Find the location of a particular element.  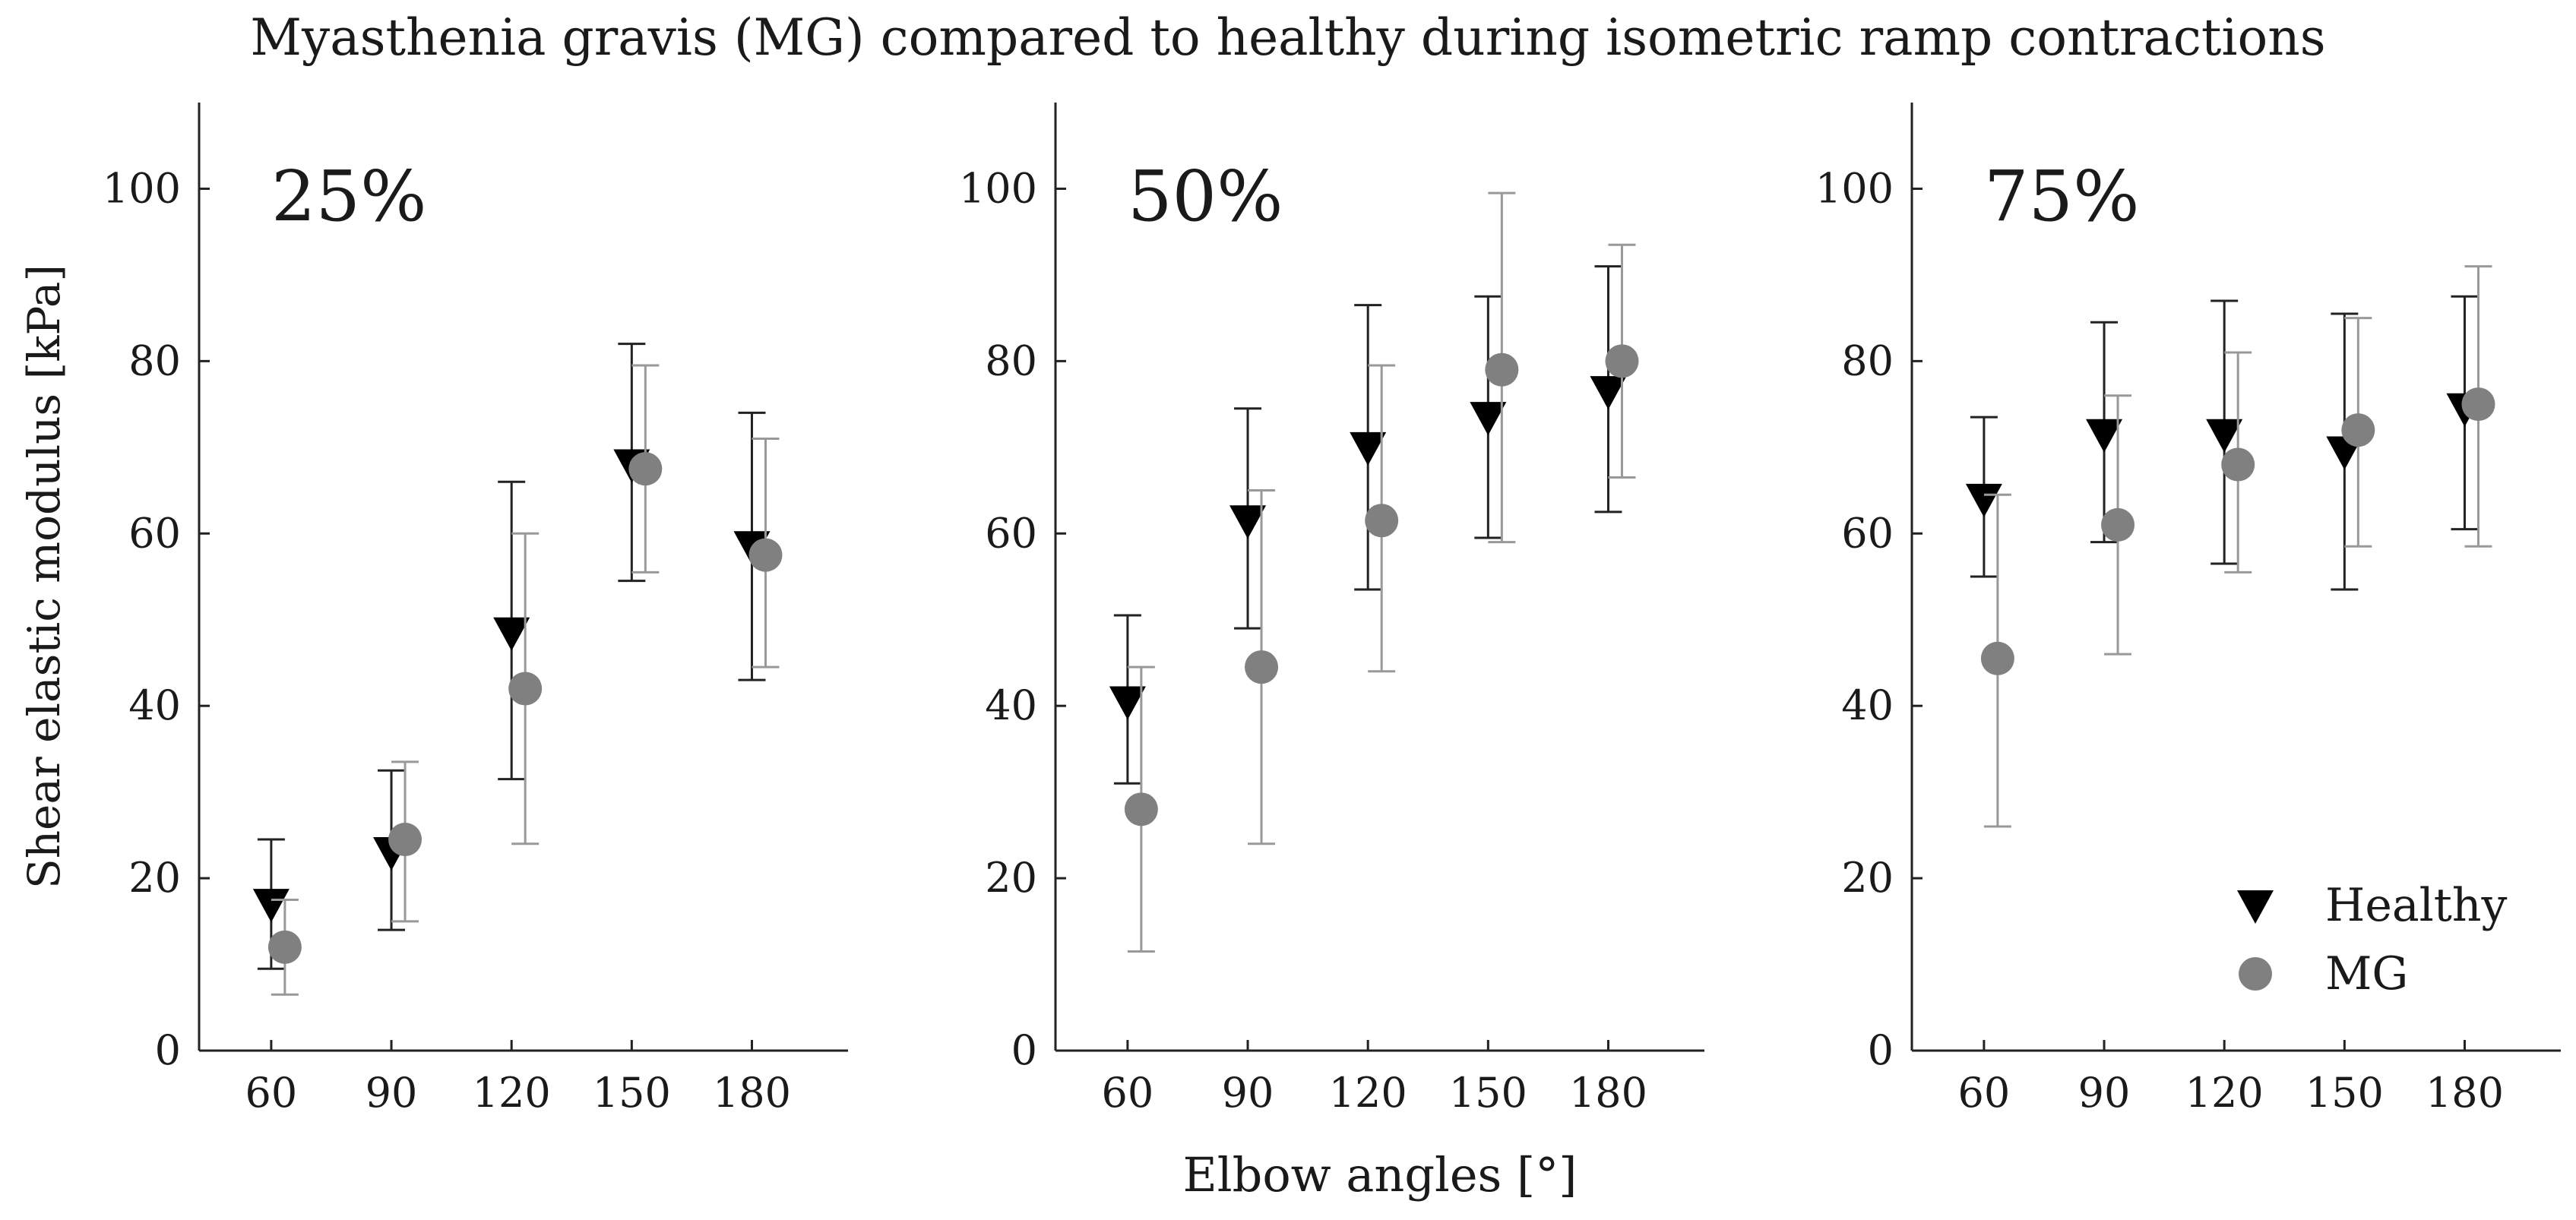

panel-label: 75% is located at coordinates (2061, 196).